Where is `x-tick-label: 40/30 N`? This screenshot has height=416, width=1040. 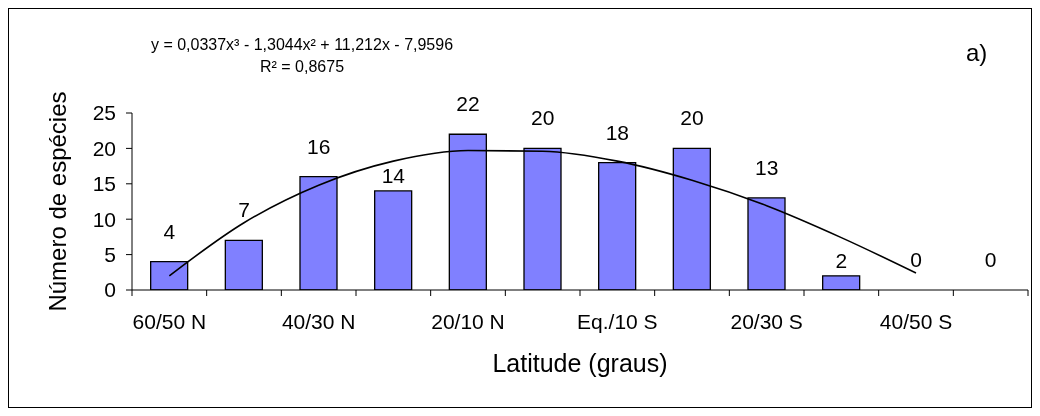 x-tick-label: 40/30 N is located at coordinates (318, 321).